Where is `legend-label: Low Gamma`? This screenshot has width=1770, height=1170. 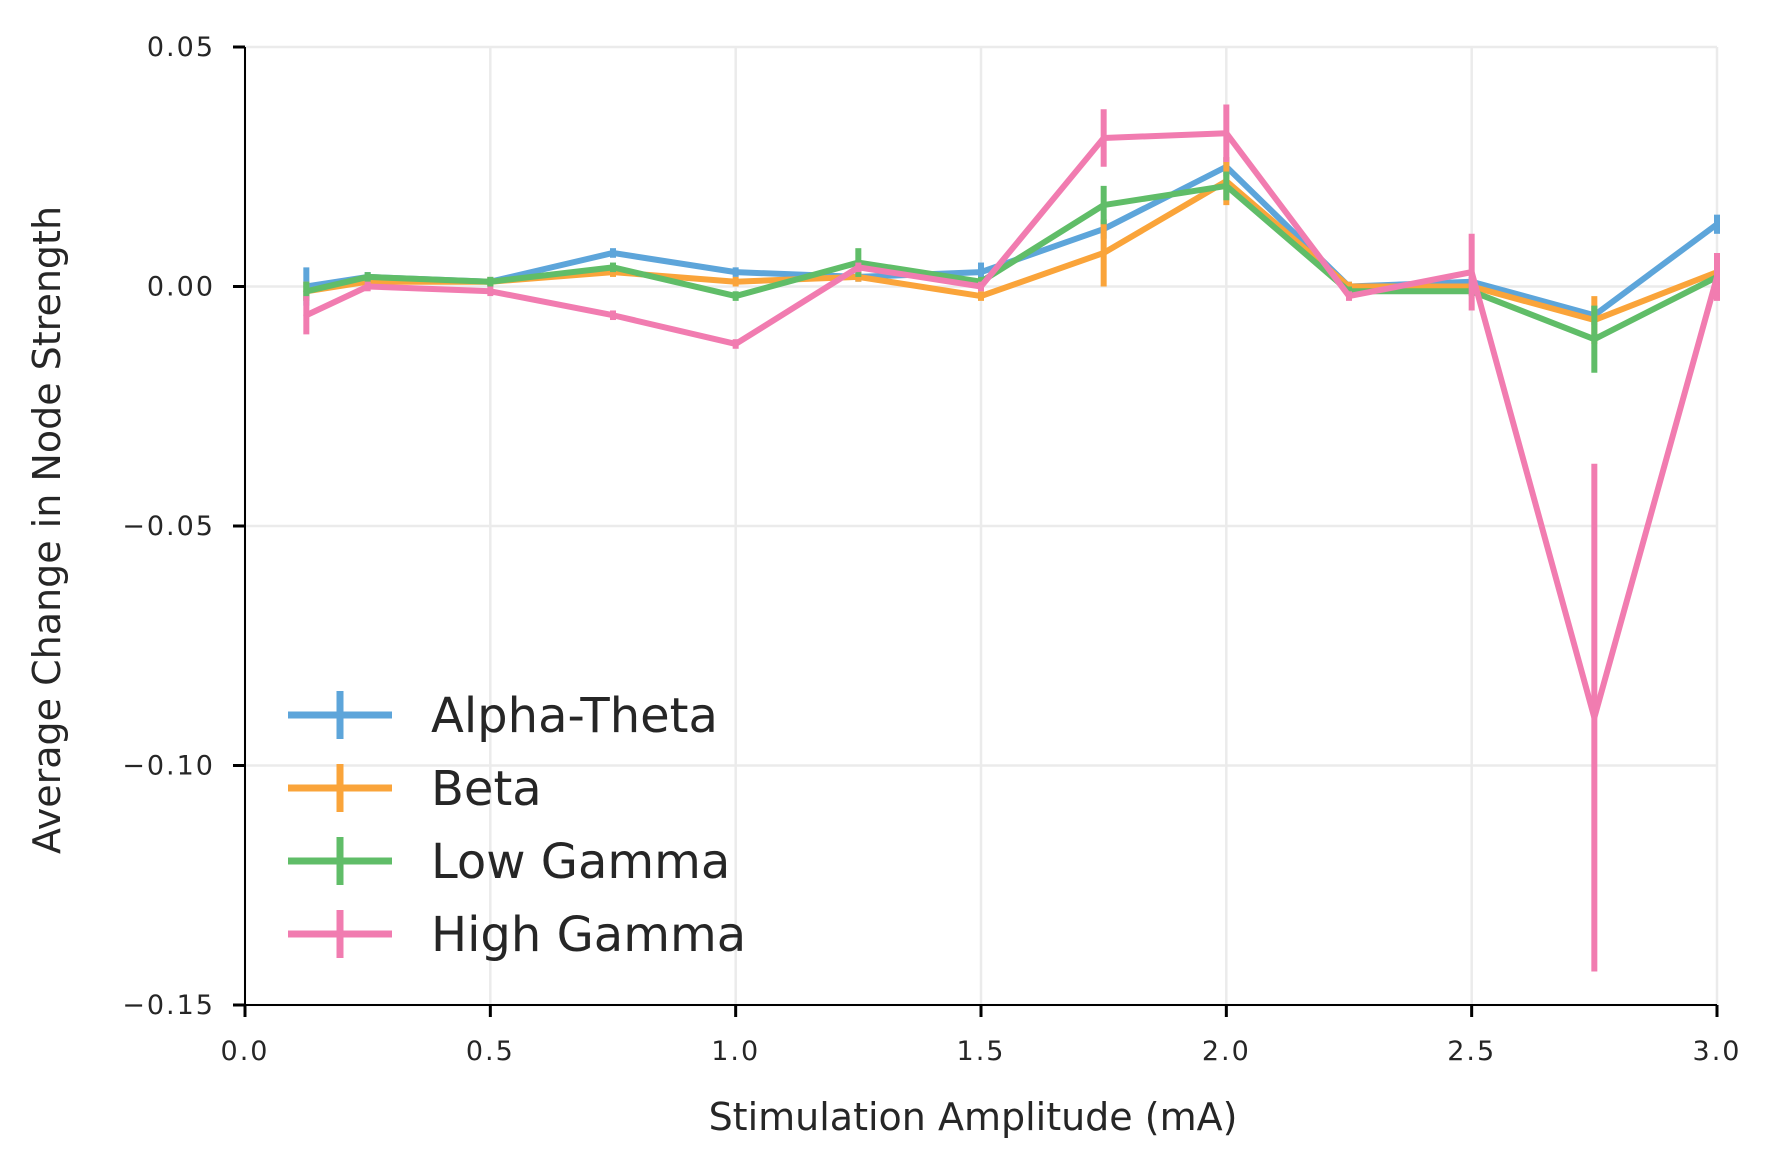
legend-label: Low Gamma is located at coordinates (580, 862).